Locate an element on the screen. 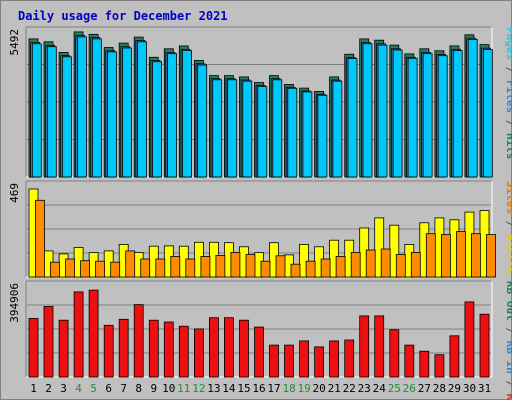  legend: Pages / Files / Hits is located at coordinates (508, 93).